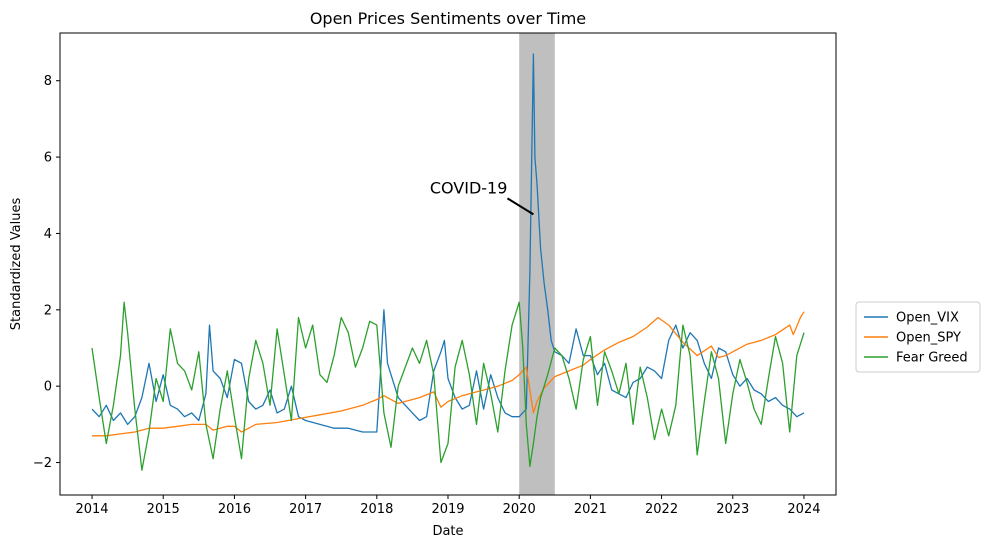 This screenshot has width=992, height=547. I want to click on x-tick-label: 2018, so click(376, 509).